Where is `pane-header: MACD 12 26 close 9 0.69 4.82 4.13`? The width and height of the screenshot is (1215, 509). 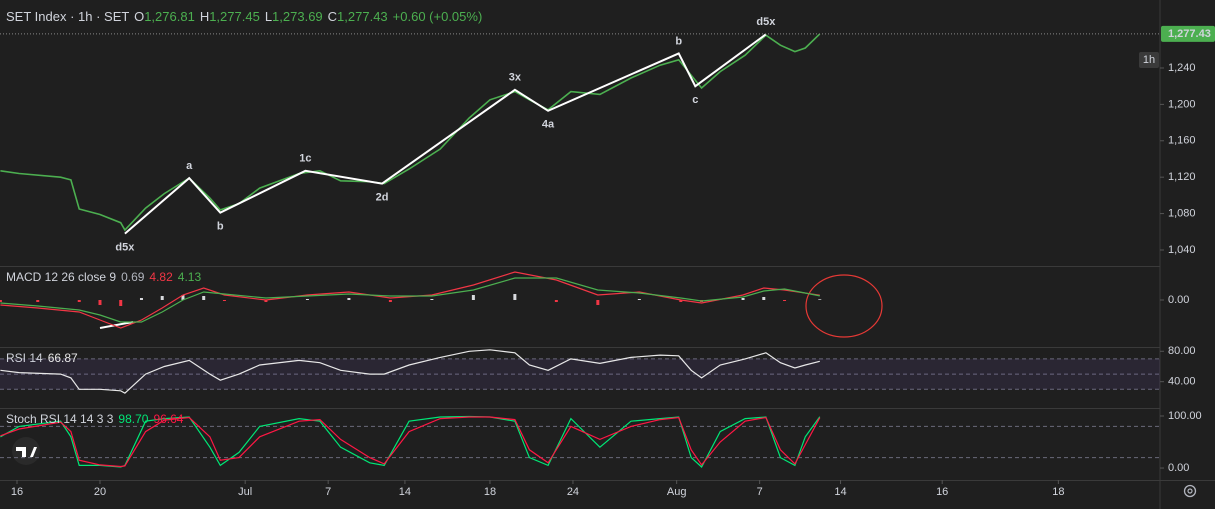
pane-header: MACD 12 26 close 9 0.69 4.82 4.13 is located at coordinates (103, 277).